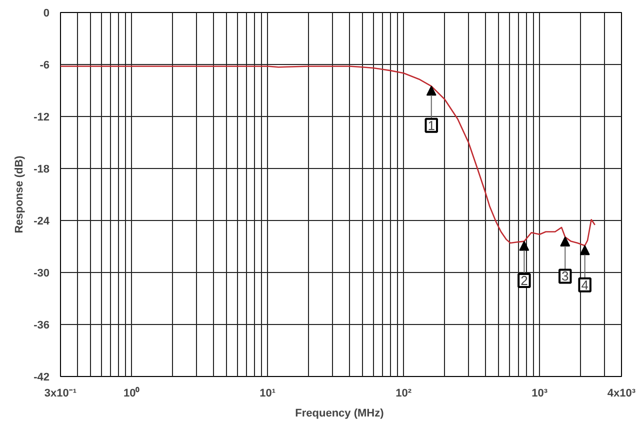 The image size is (643, 422). I want to click on x-tick-label: 10⁰, so click(131, 393).